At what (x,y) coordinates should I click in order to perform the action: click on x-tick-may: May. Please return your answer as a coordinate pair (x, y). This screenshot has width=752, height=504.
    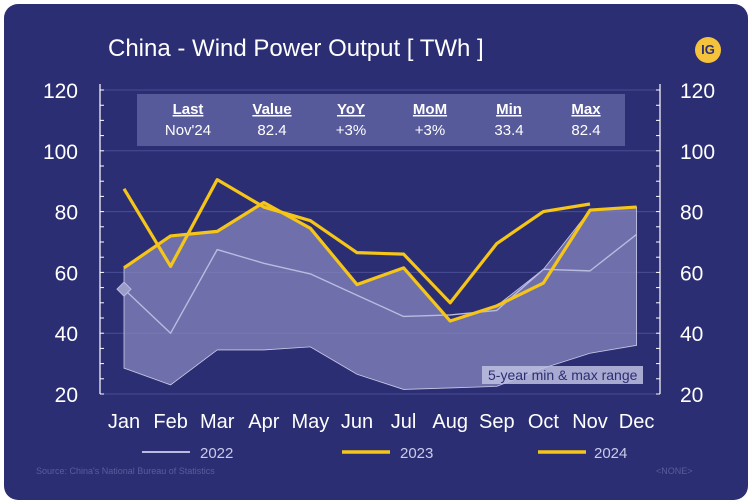
    Looking at the image, I should click on (311, 422).